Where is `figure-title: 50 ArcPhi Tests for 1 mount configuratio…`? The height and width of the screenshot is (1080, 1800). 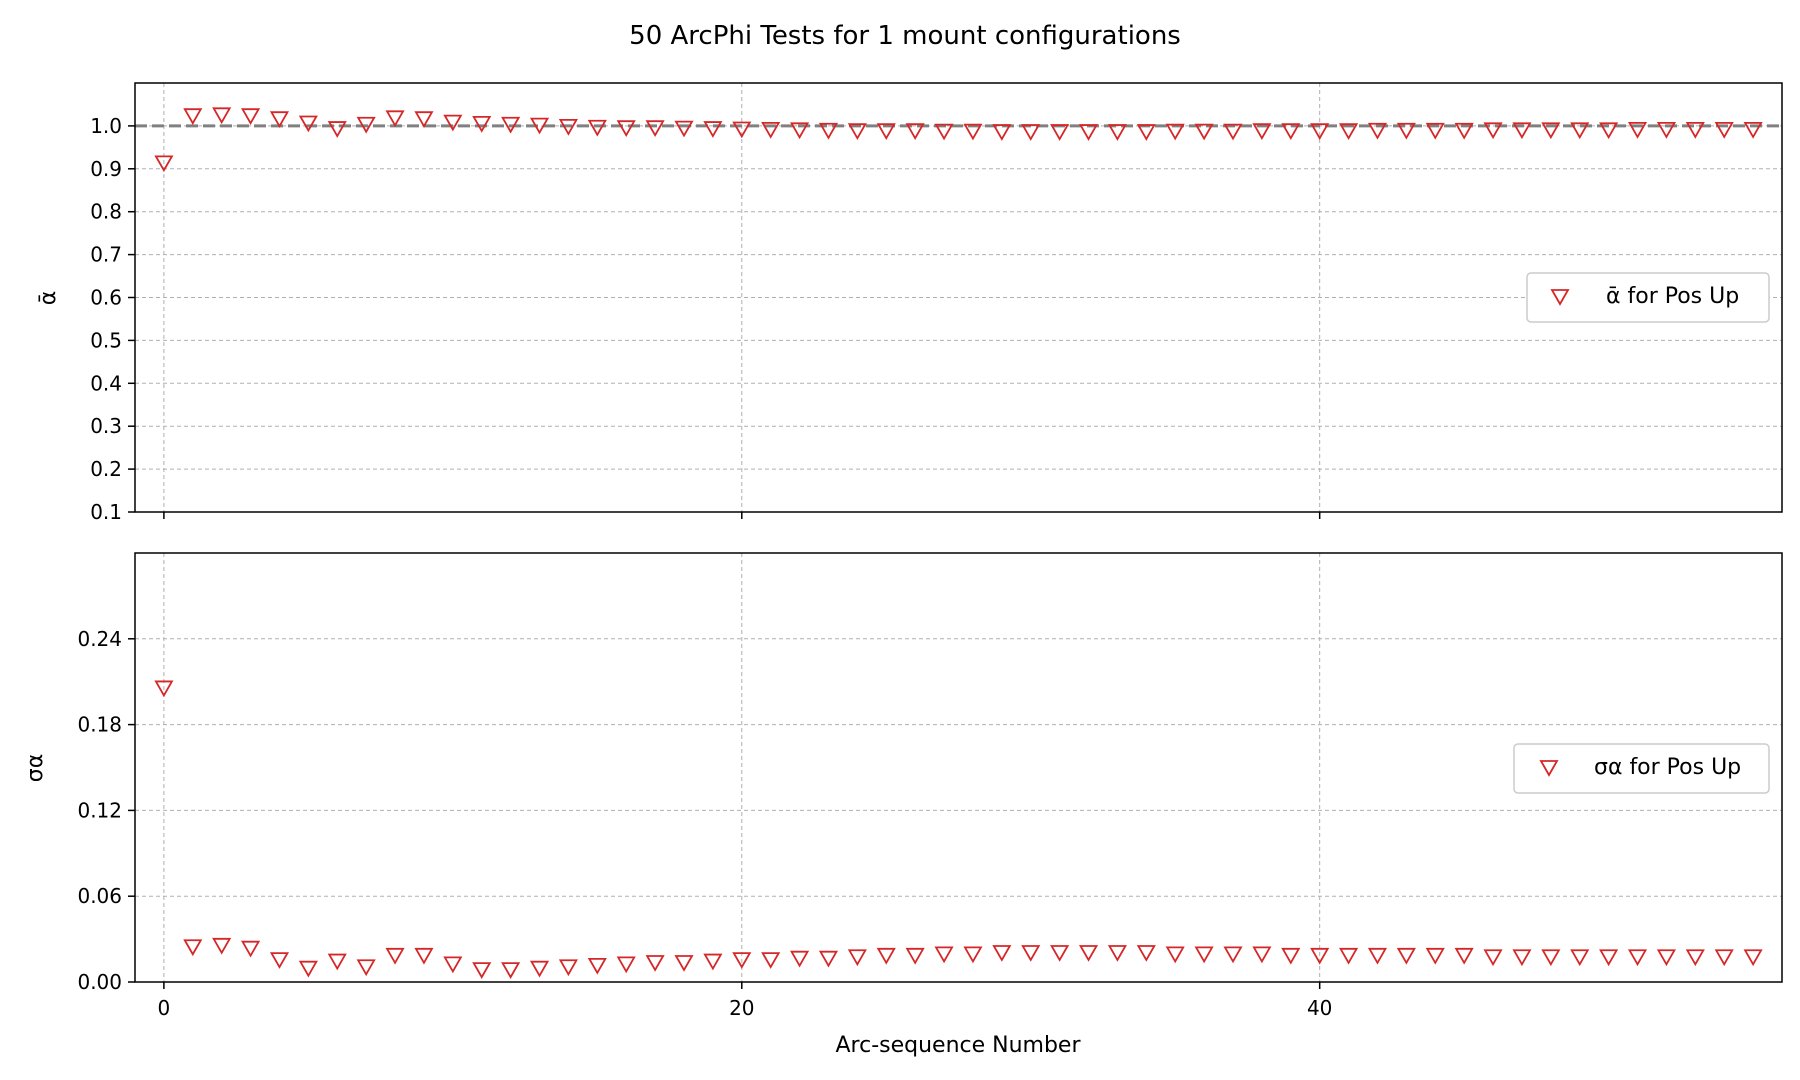 figure-title: 50 ArcPhi Tests for 1 mount configuratio… is located at coordinates (905, 36).